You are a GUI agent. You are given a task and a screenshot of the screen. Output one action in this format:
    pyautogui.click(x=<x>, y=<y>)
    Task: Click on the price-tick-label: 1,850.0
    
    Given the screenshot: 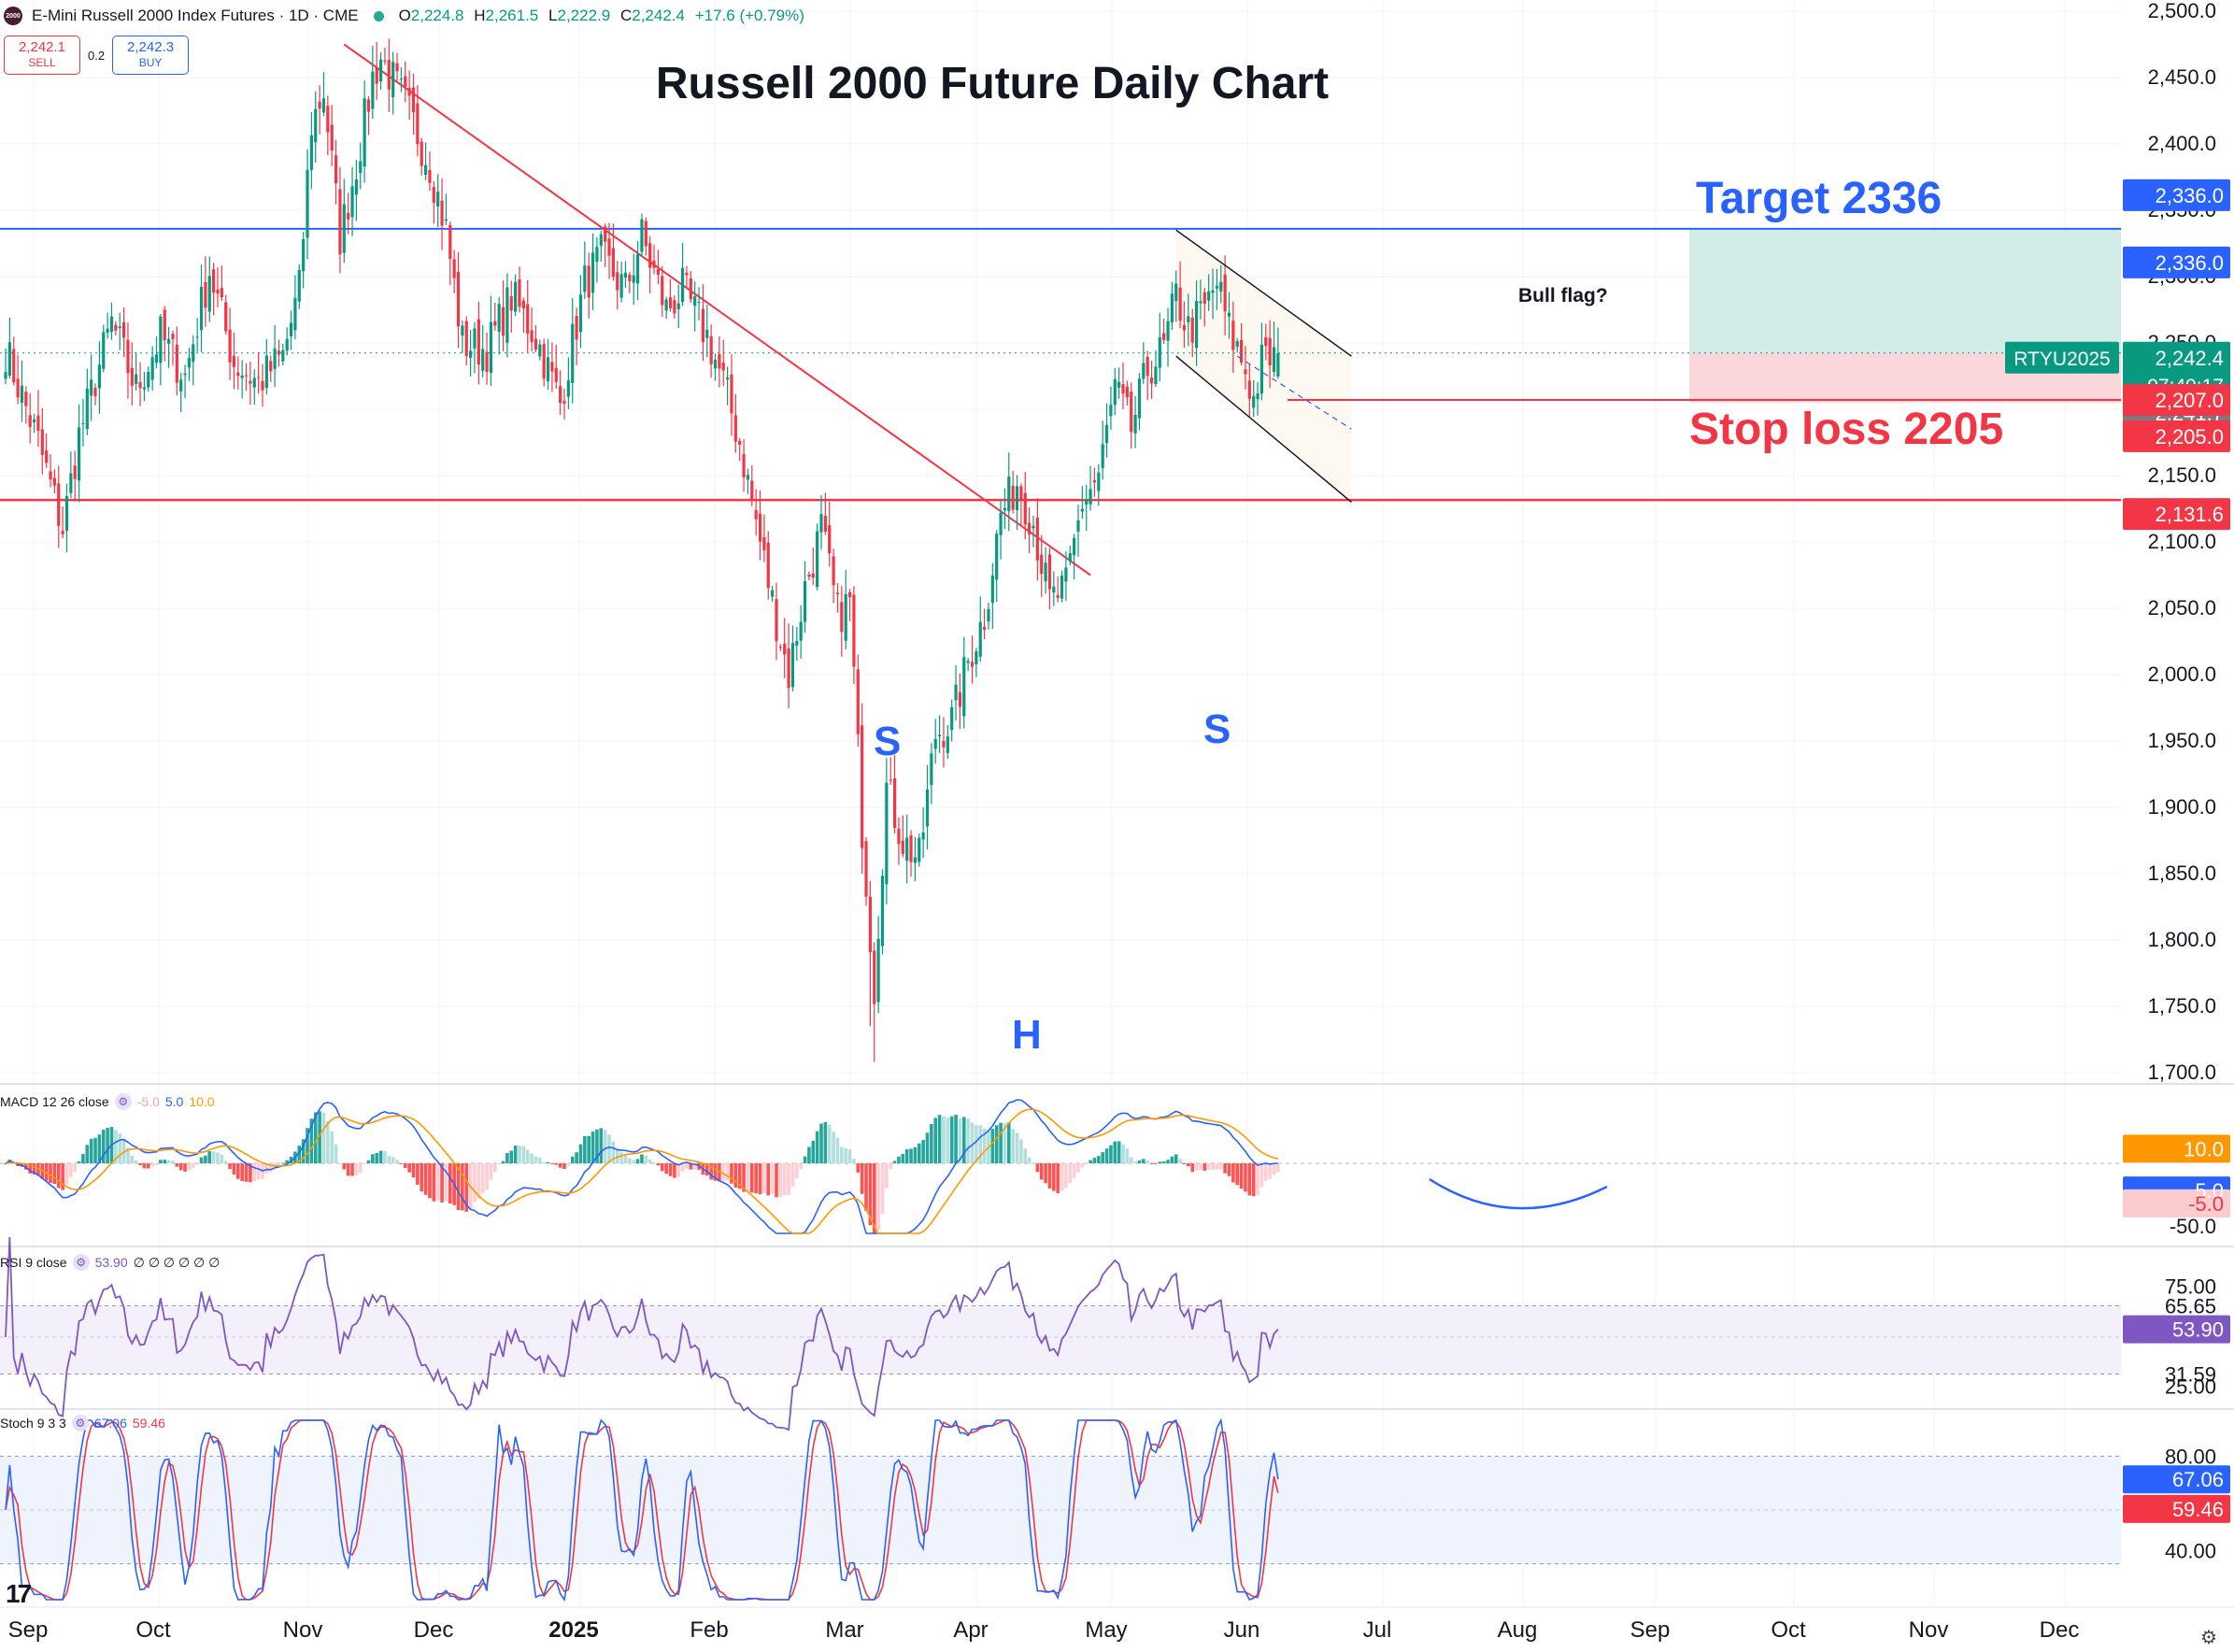 What is the action you would take?
    pyautogui.click(x=2182, y=874)
    